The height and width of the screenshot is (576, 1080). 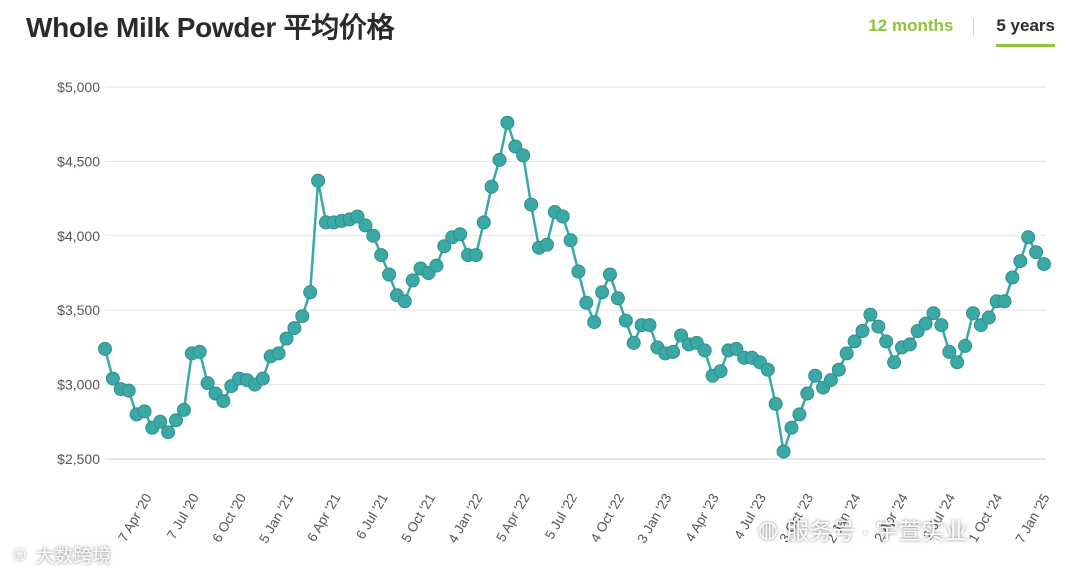 What do you see at coordinates (863, 529) in the screenshot?
I see `watermark-right: ◍ 服务号 · 宇萱实业` at bounding box center [863, 529].